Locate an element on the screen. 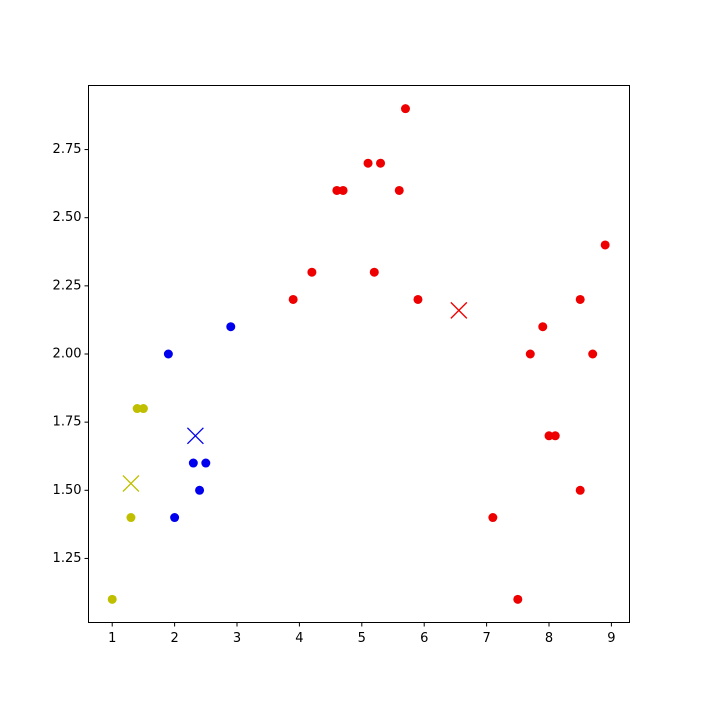  y-tick-label: 2.25 is located at coordinates (67, 285).